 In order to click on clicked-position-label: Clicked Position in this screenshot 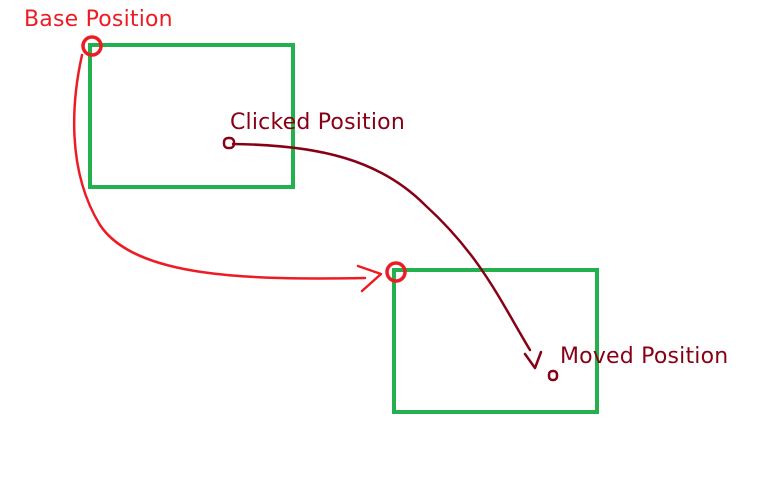, I will do `click(317, 122)`.